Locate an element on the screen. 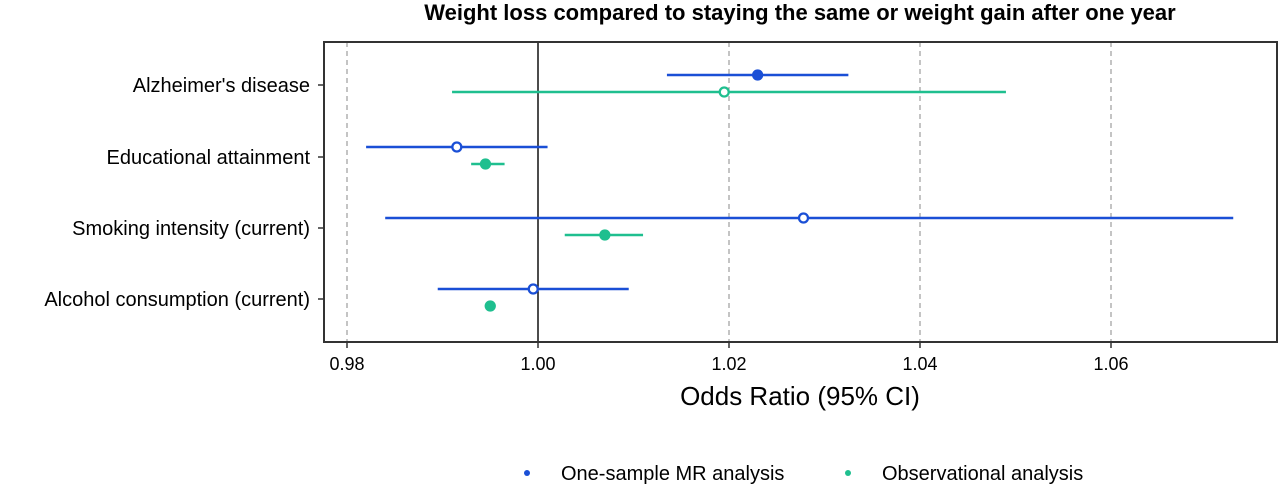 The image size is (1280, 495). legend-label: Observational analysis is located at coordinates (982, 474).